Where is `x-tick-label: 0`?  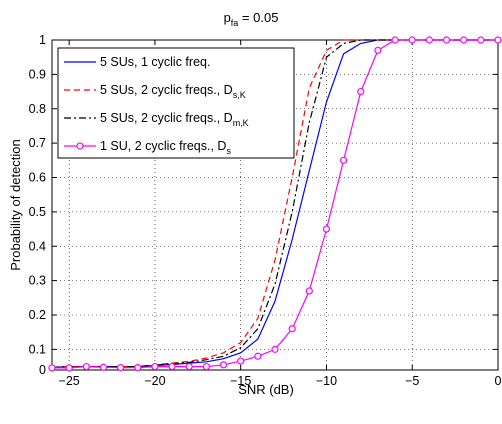 x-tick-label: 0 is located at coordinates (498, 381).